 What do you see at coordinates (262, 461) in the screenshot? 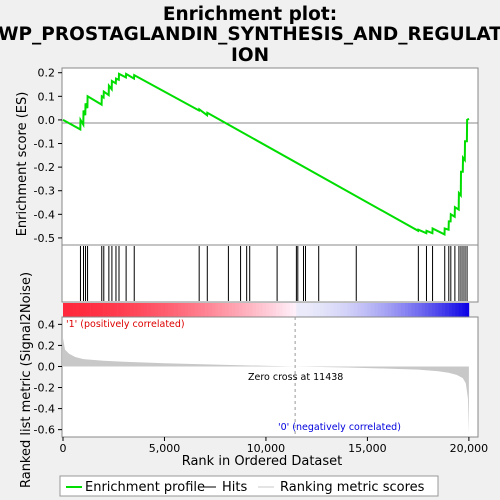
I see `x-axis-label: Rank in Ordered Dataset` at bounding box center [262, 461].